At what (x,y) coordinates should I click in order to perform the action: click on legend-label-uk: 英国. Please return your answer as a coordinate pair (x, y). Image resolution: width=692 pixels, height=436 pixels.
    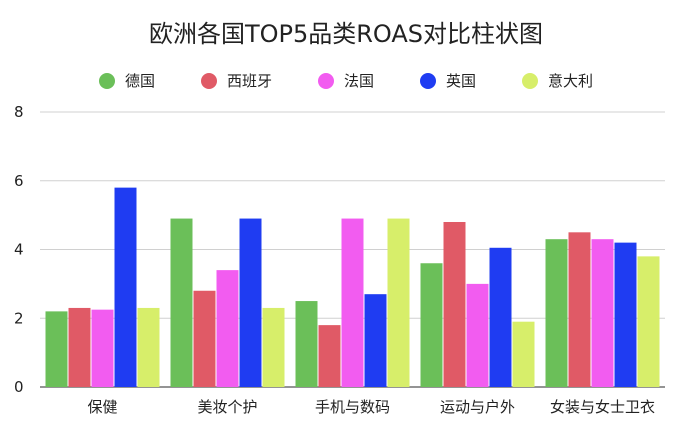
    Looking at the image, I should click on (461, 81).